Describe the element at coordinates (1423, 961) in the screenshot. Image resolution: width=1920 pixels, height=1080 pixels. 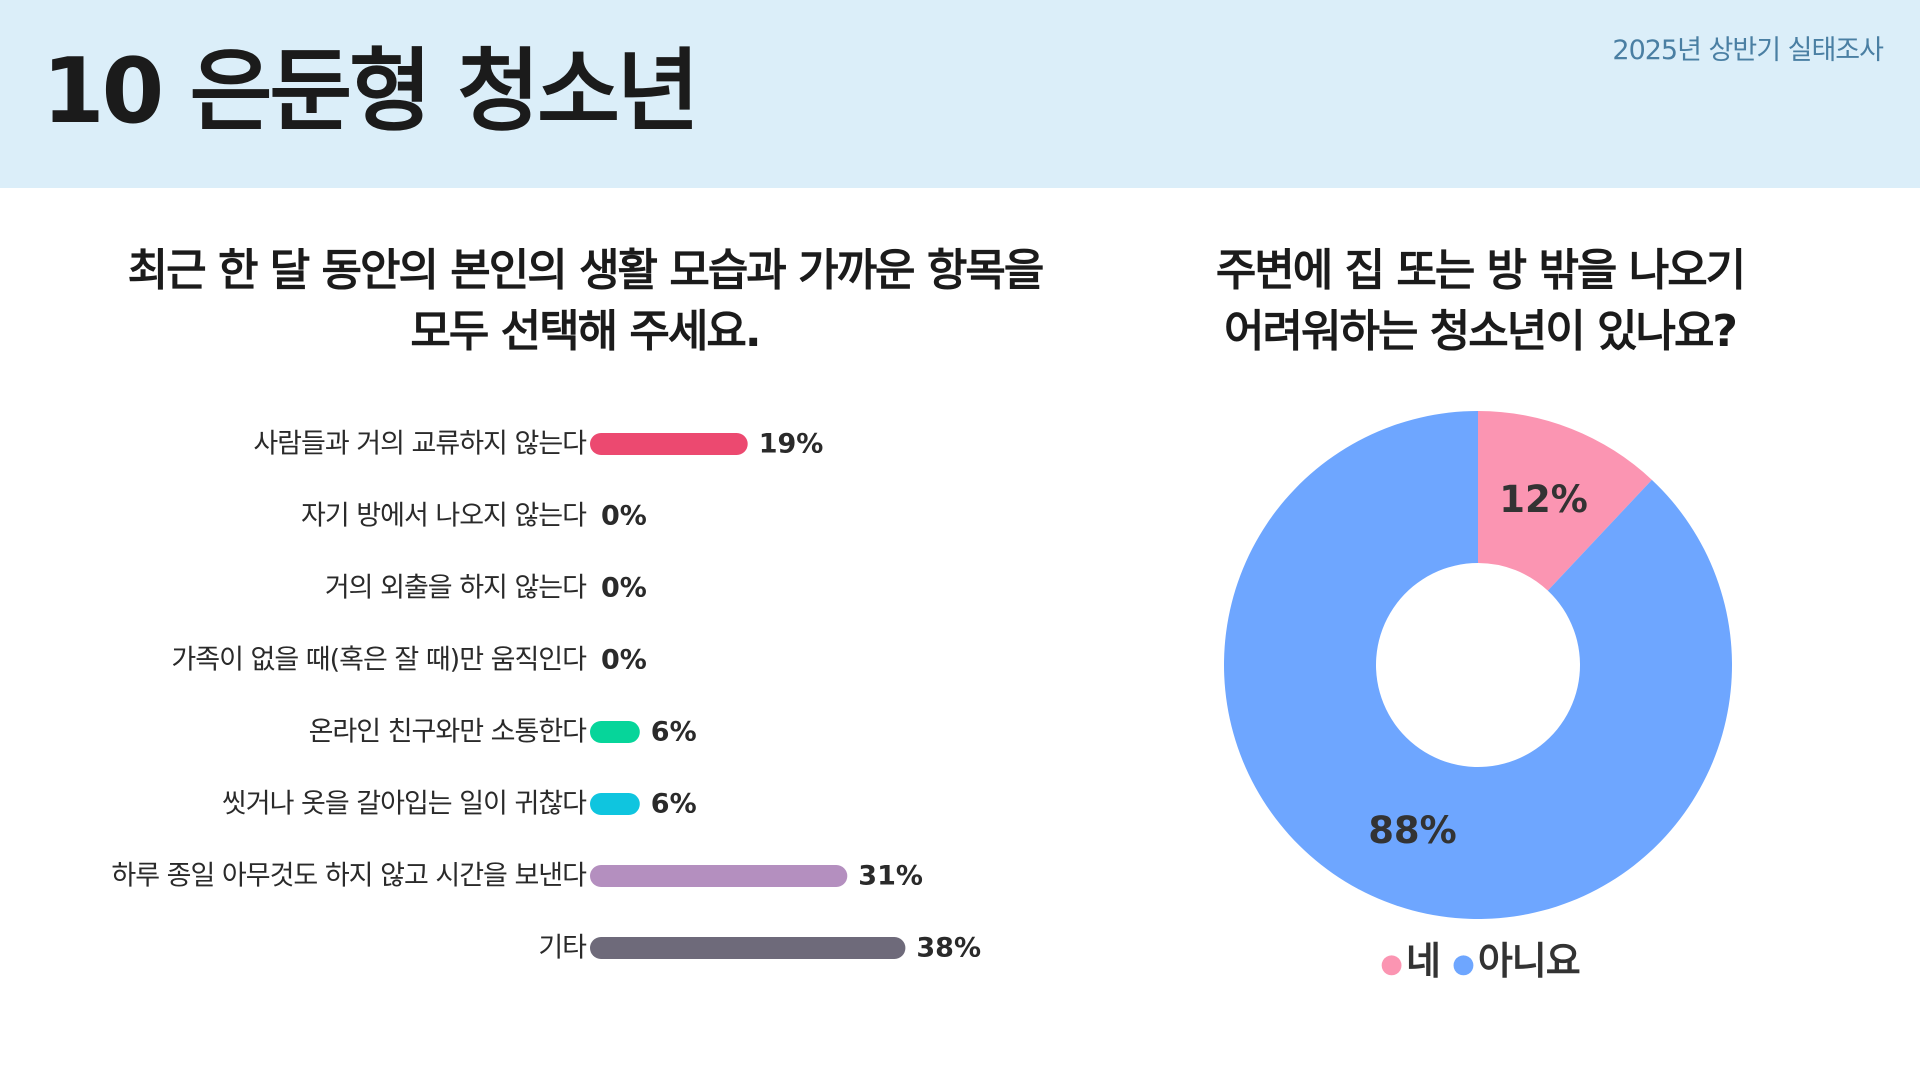
I see `legend-label-yes: 네` at that location.